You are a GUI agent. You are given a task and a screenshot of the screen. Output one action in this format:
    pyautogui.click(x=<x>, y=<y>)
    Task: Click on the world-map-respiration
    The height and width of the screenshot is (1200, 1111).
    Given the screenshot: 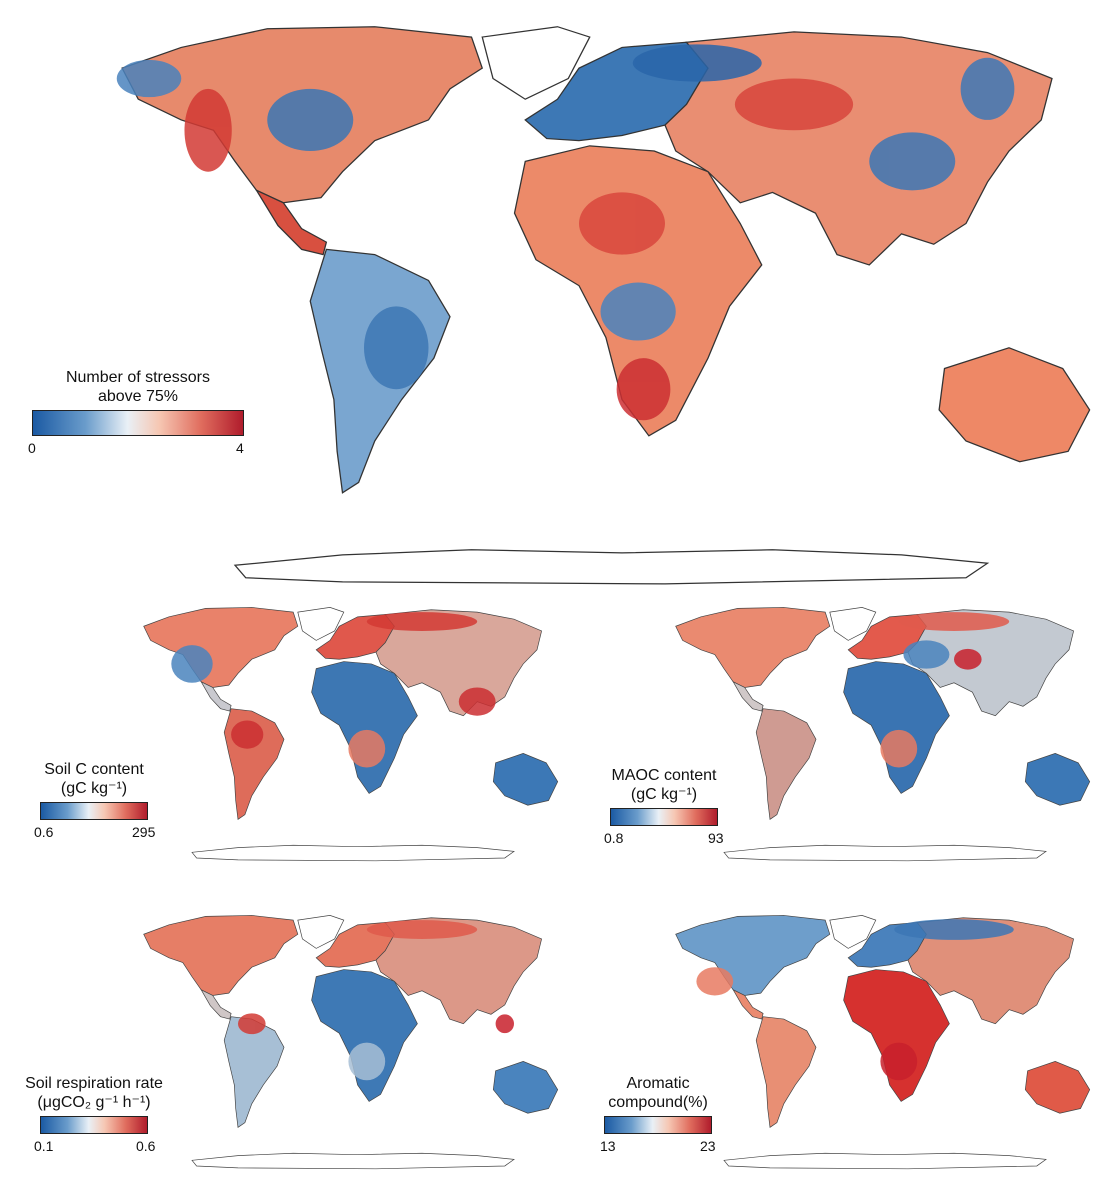 What is the action you would take?
    pyautogui.click(x=351, y=1042)
    